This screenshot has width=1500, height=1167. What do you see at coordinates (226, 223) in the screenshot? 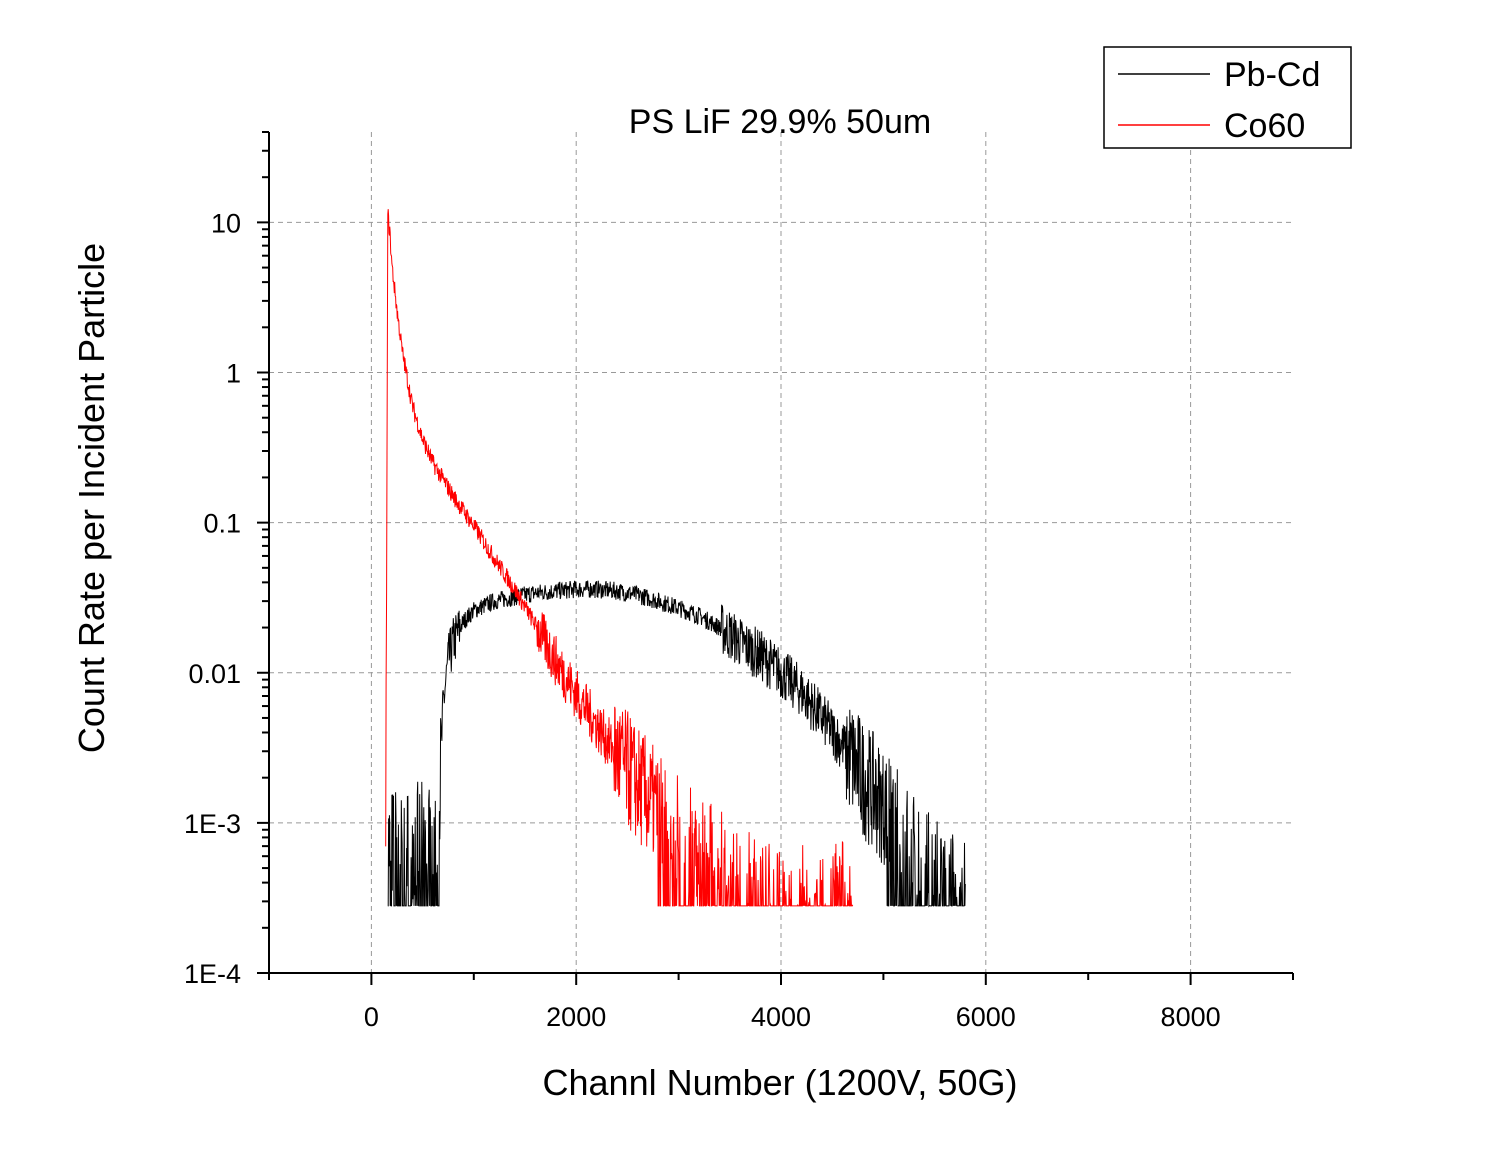
I see `y-tick-label: 10` at bounding box center [226, 223].